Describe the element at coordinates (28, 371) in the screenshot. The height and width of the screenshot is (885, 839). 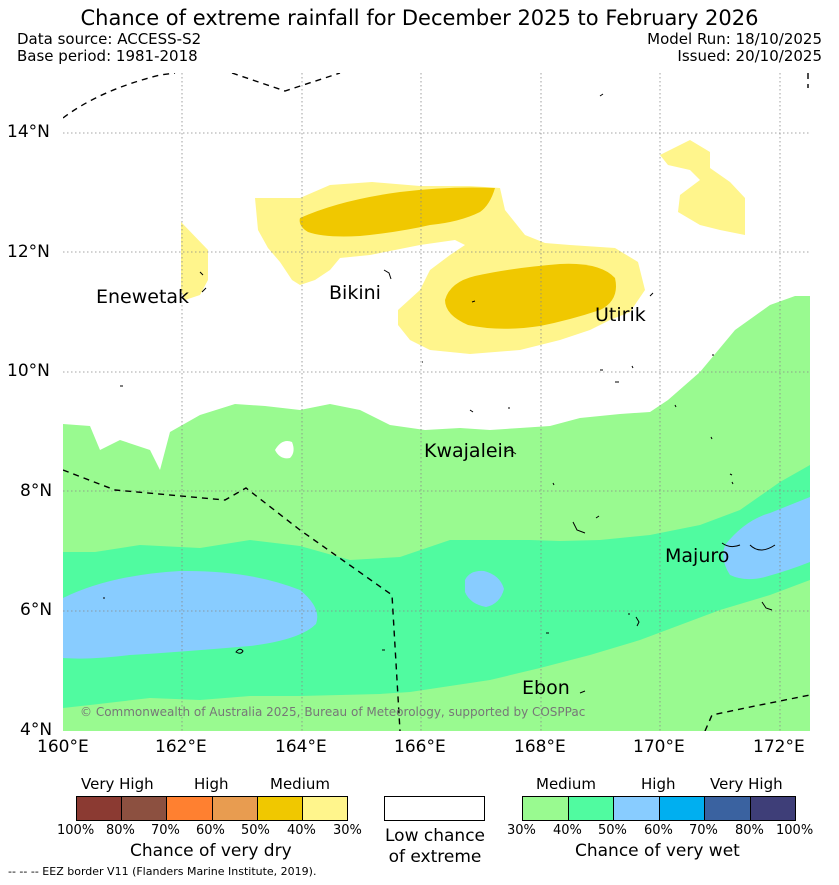
I see `lat-label: 10°N` at that location.